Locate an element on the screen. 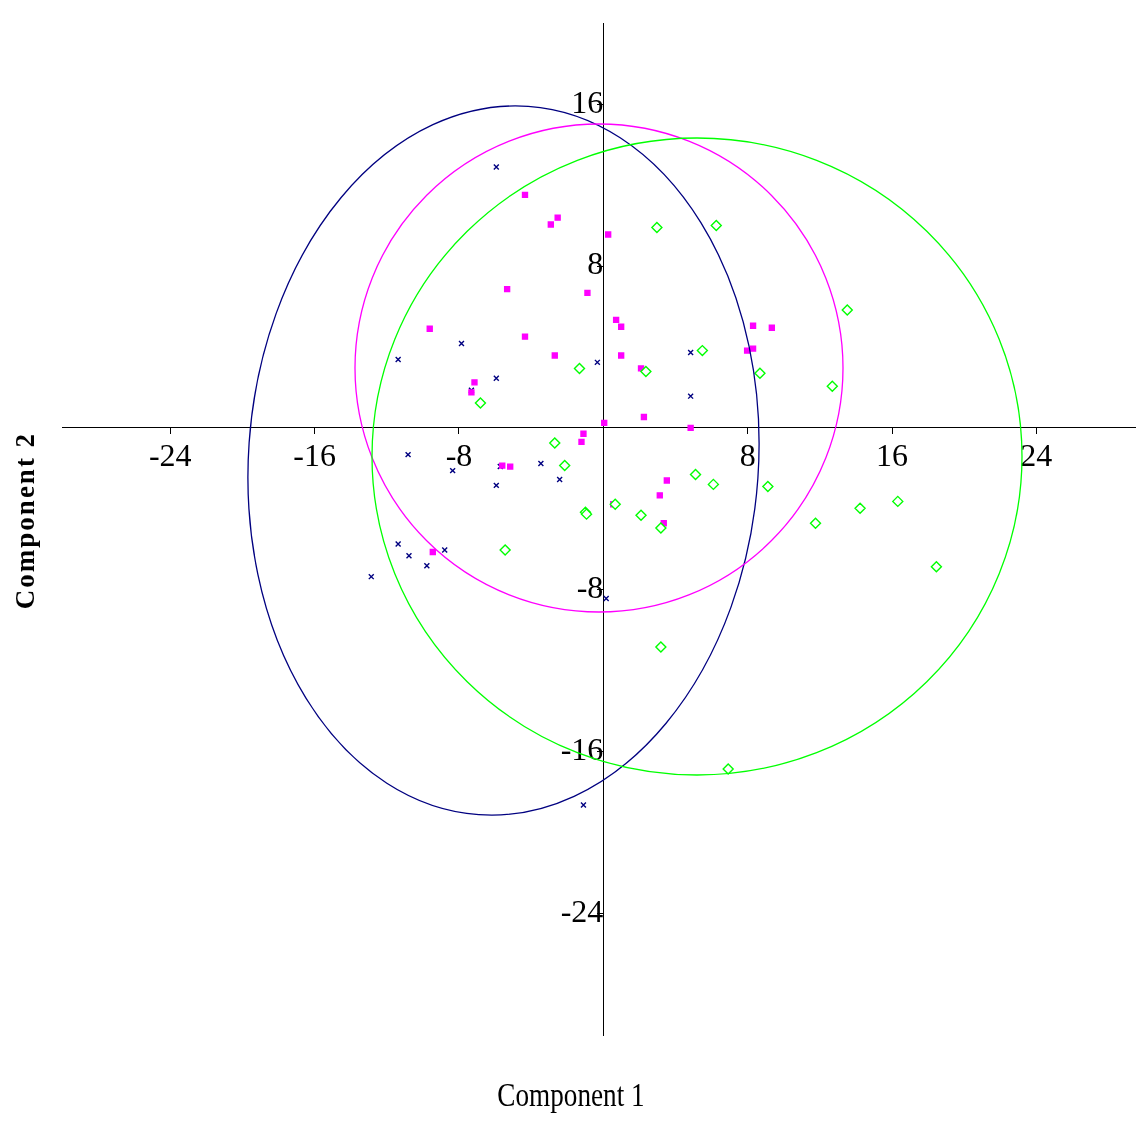  y-tick-label: 16 is located at coordinates (587, 101).